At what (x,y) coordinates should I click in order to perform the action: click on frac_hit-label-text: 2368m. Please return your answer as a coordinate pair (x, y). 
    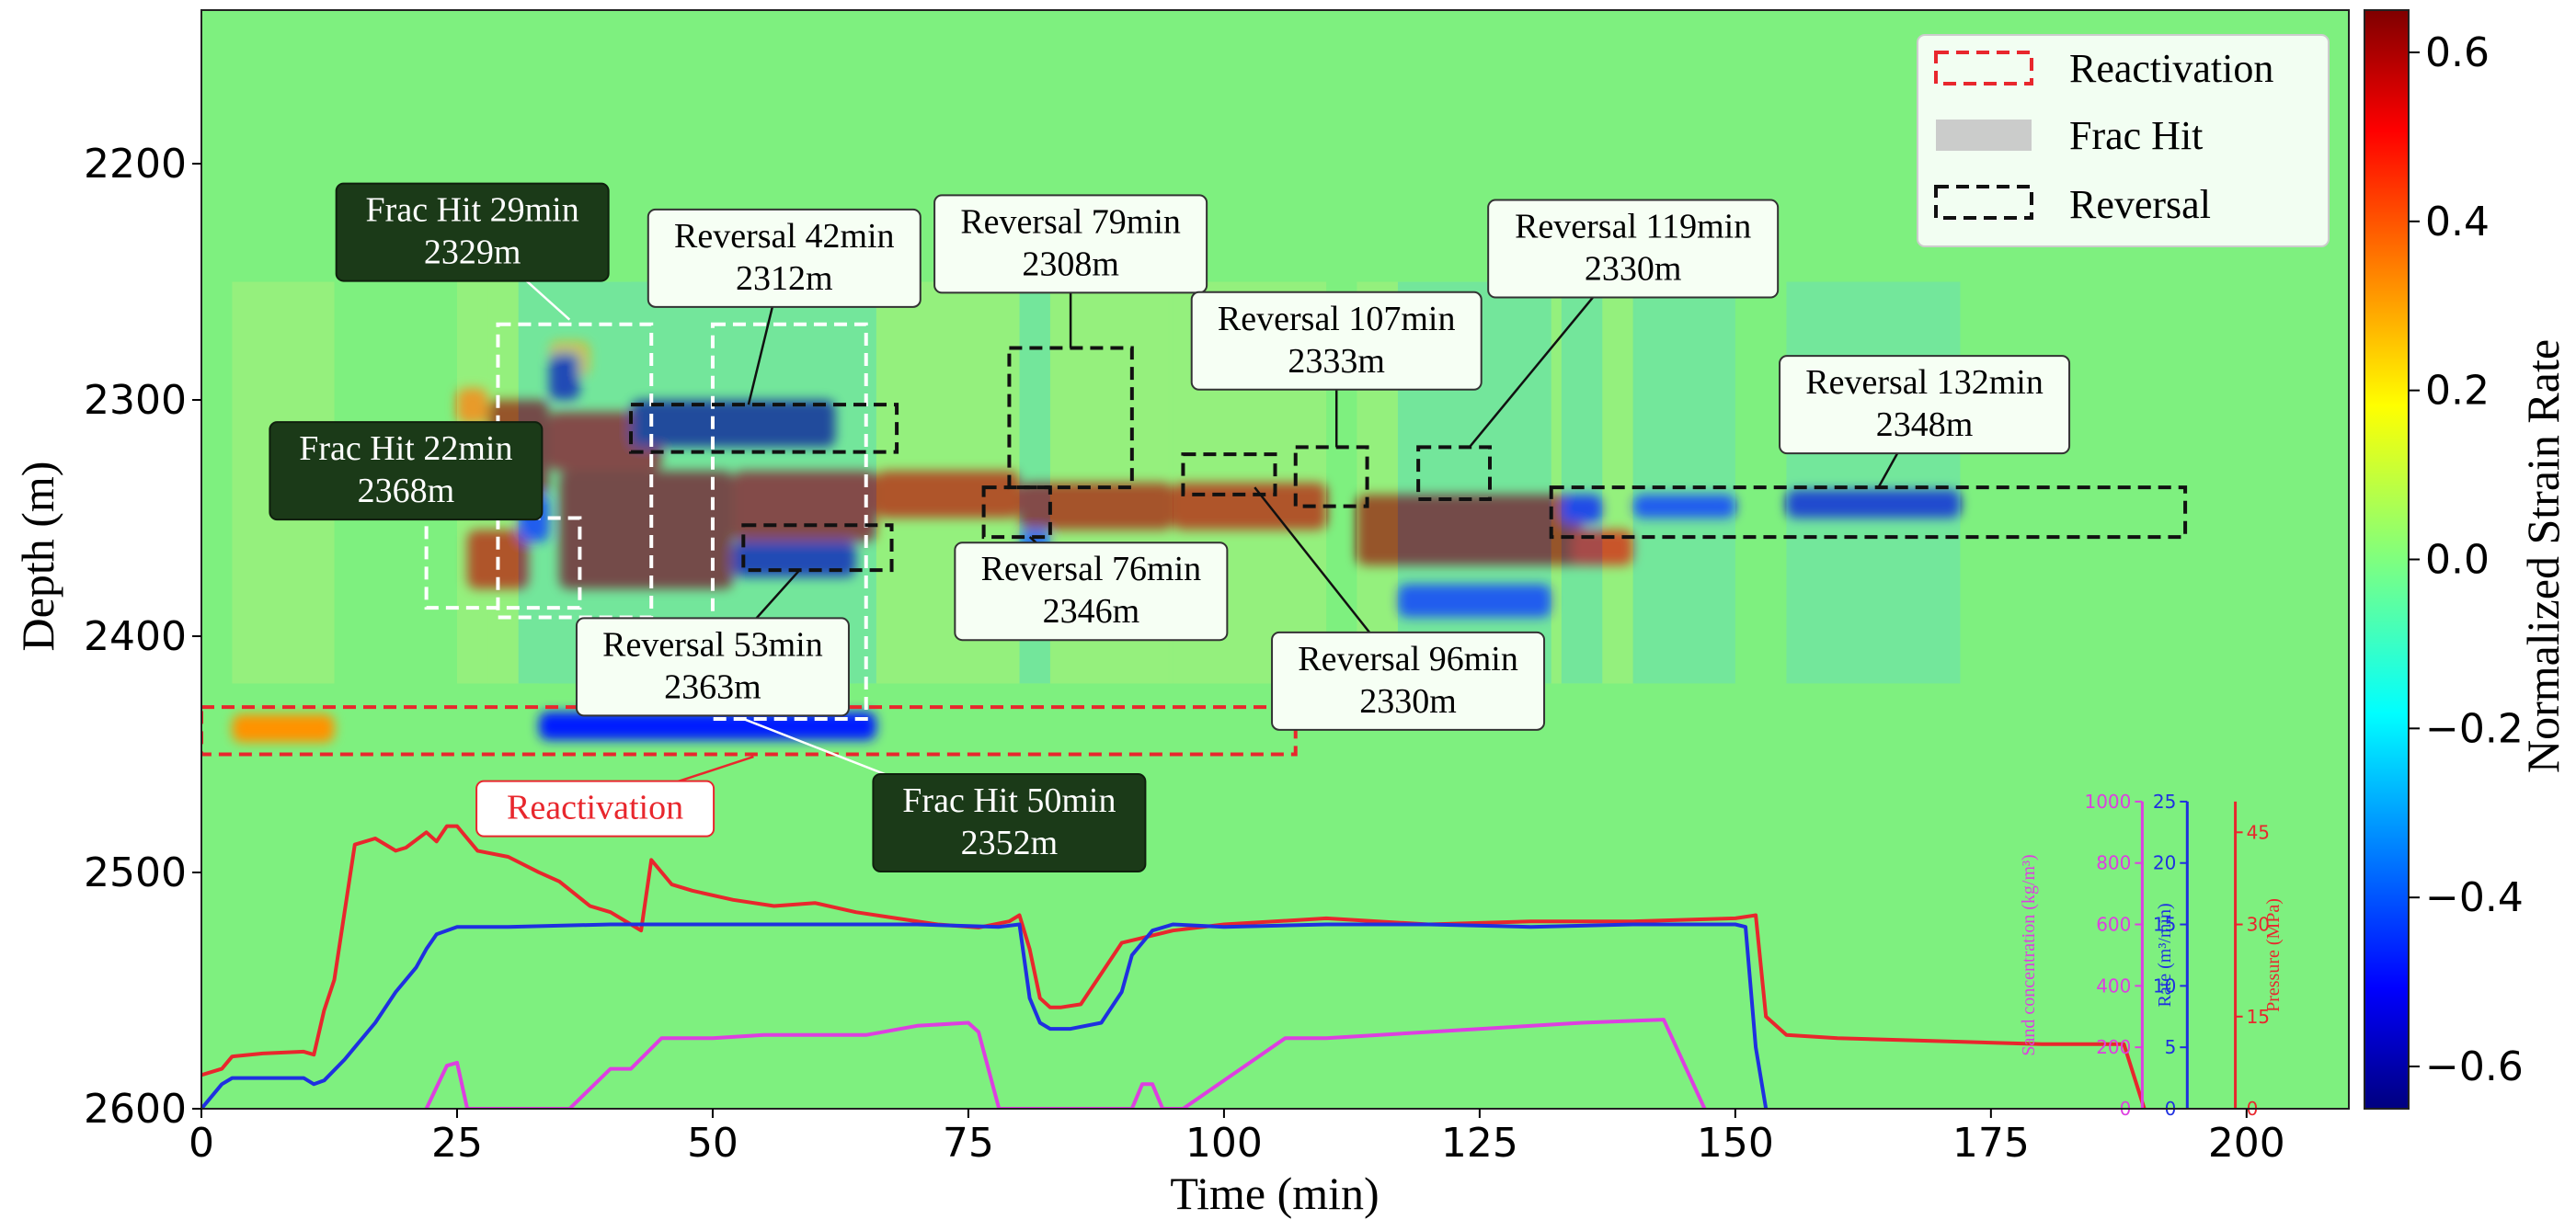
    Looking at the image, I should click on (407, 491).